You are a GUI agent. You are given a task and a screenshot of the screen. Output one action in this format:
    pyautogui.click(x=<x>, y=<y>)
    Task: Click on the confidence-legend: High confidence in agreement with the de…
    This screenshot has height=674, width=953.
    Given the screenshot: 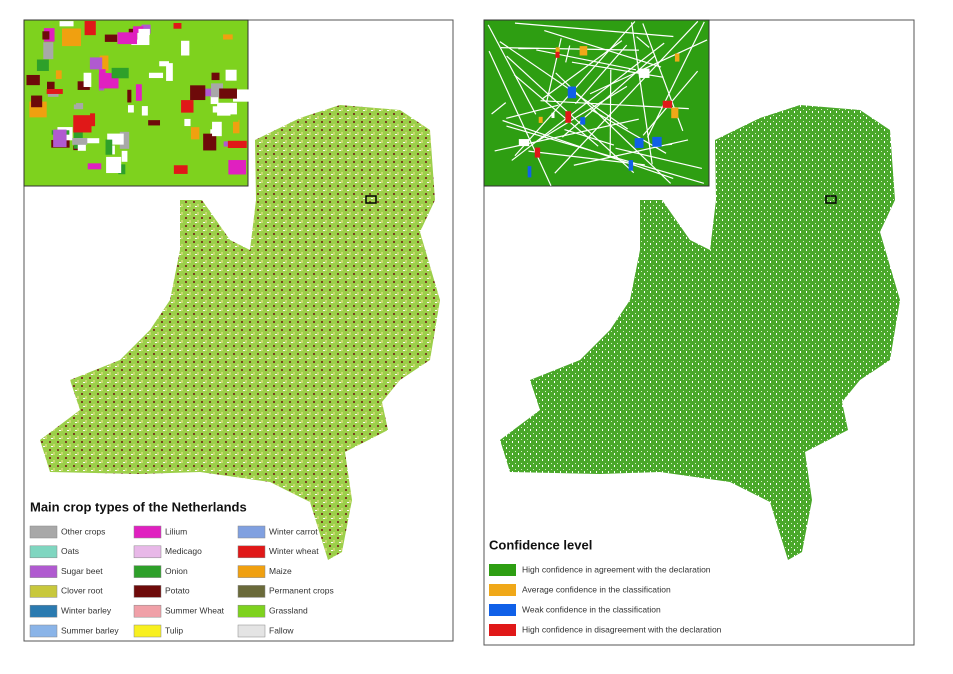 What is the action you would take?
    pyautogui.click(x=605, y=600)
    